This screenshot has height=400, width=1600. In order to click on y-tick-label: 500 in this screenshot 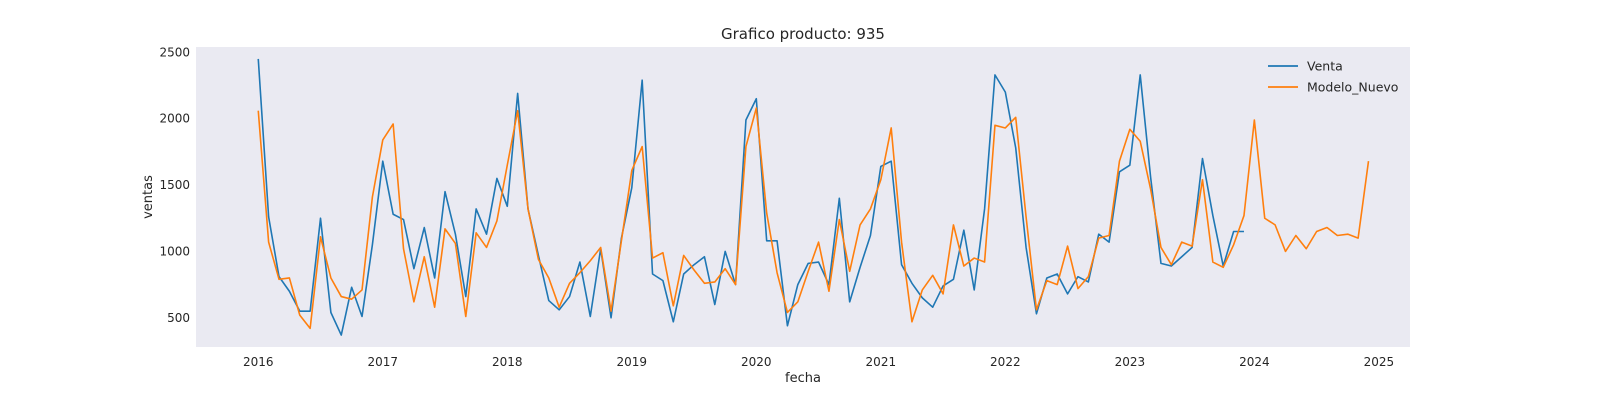, I will do `click(178, 318)`.